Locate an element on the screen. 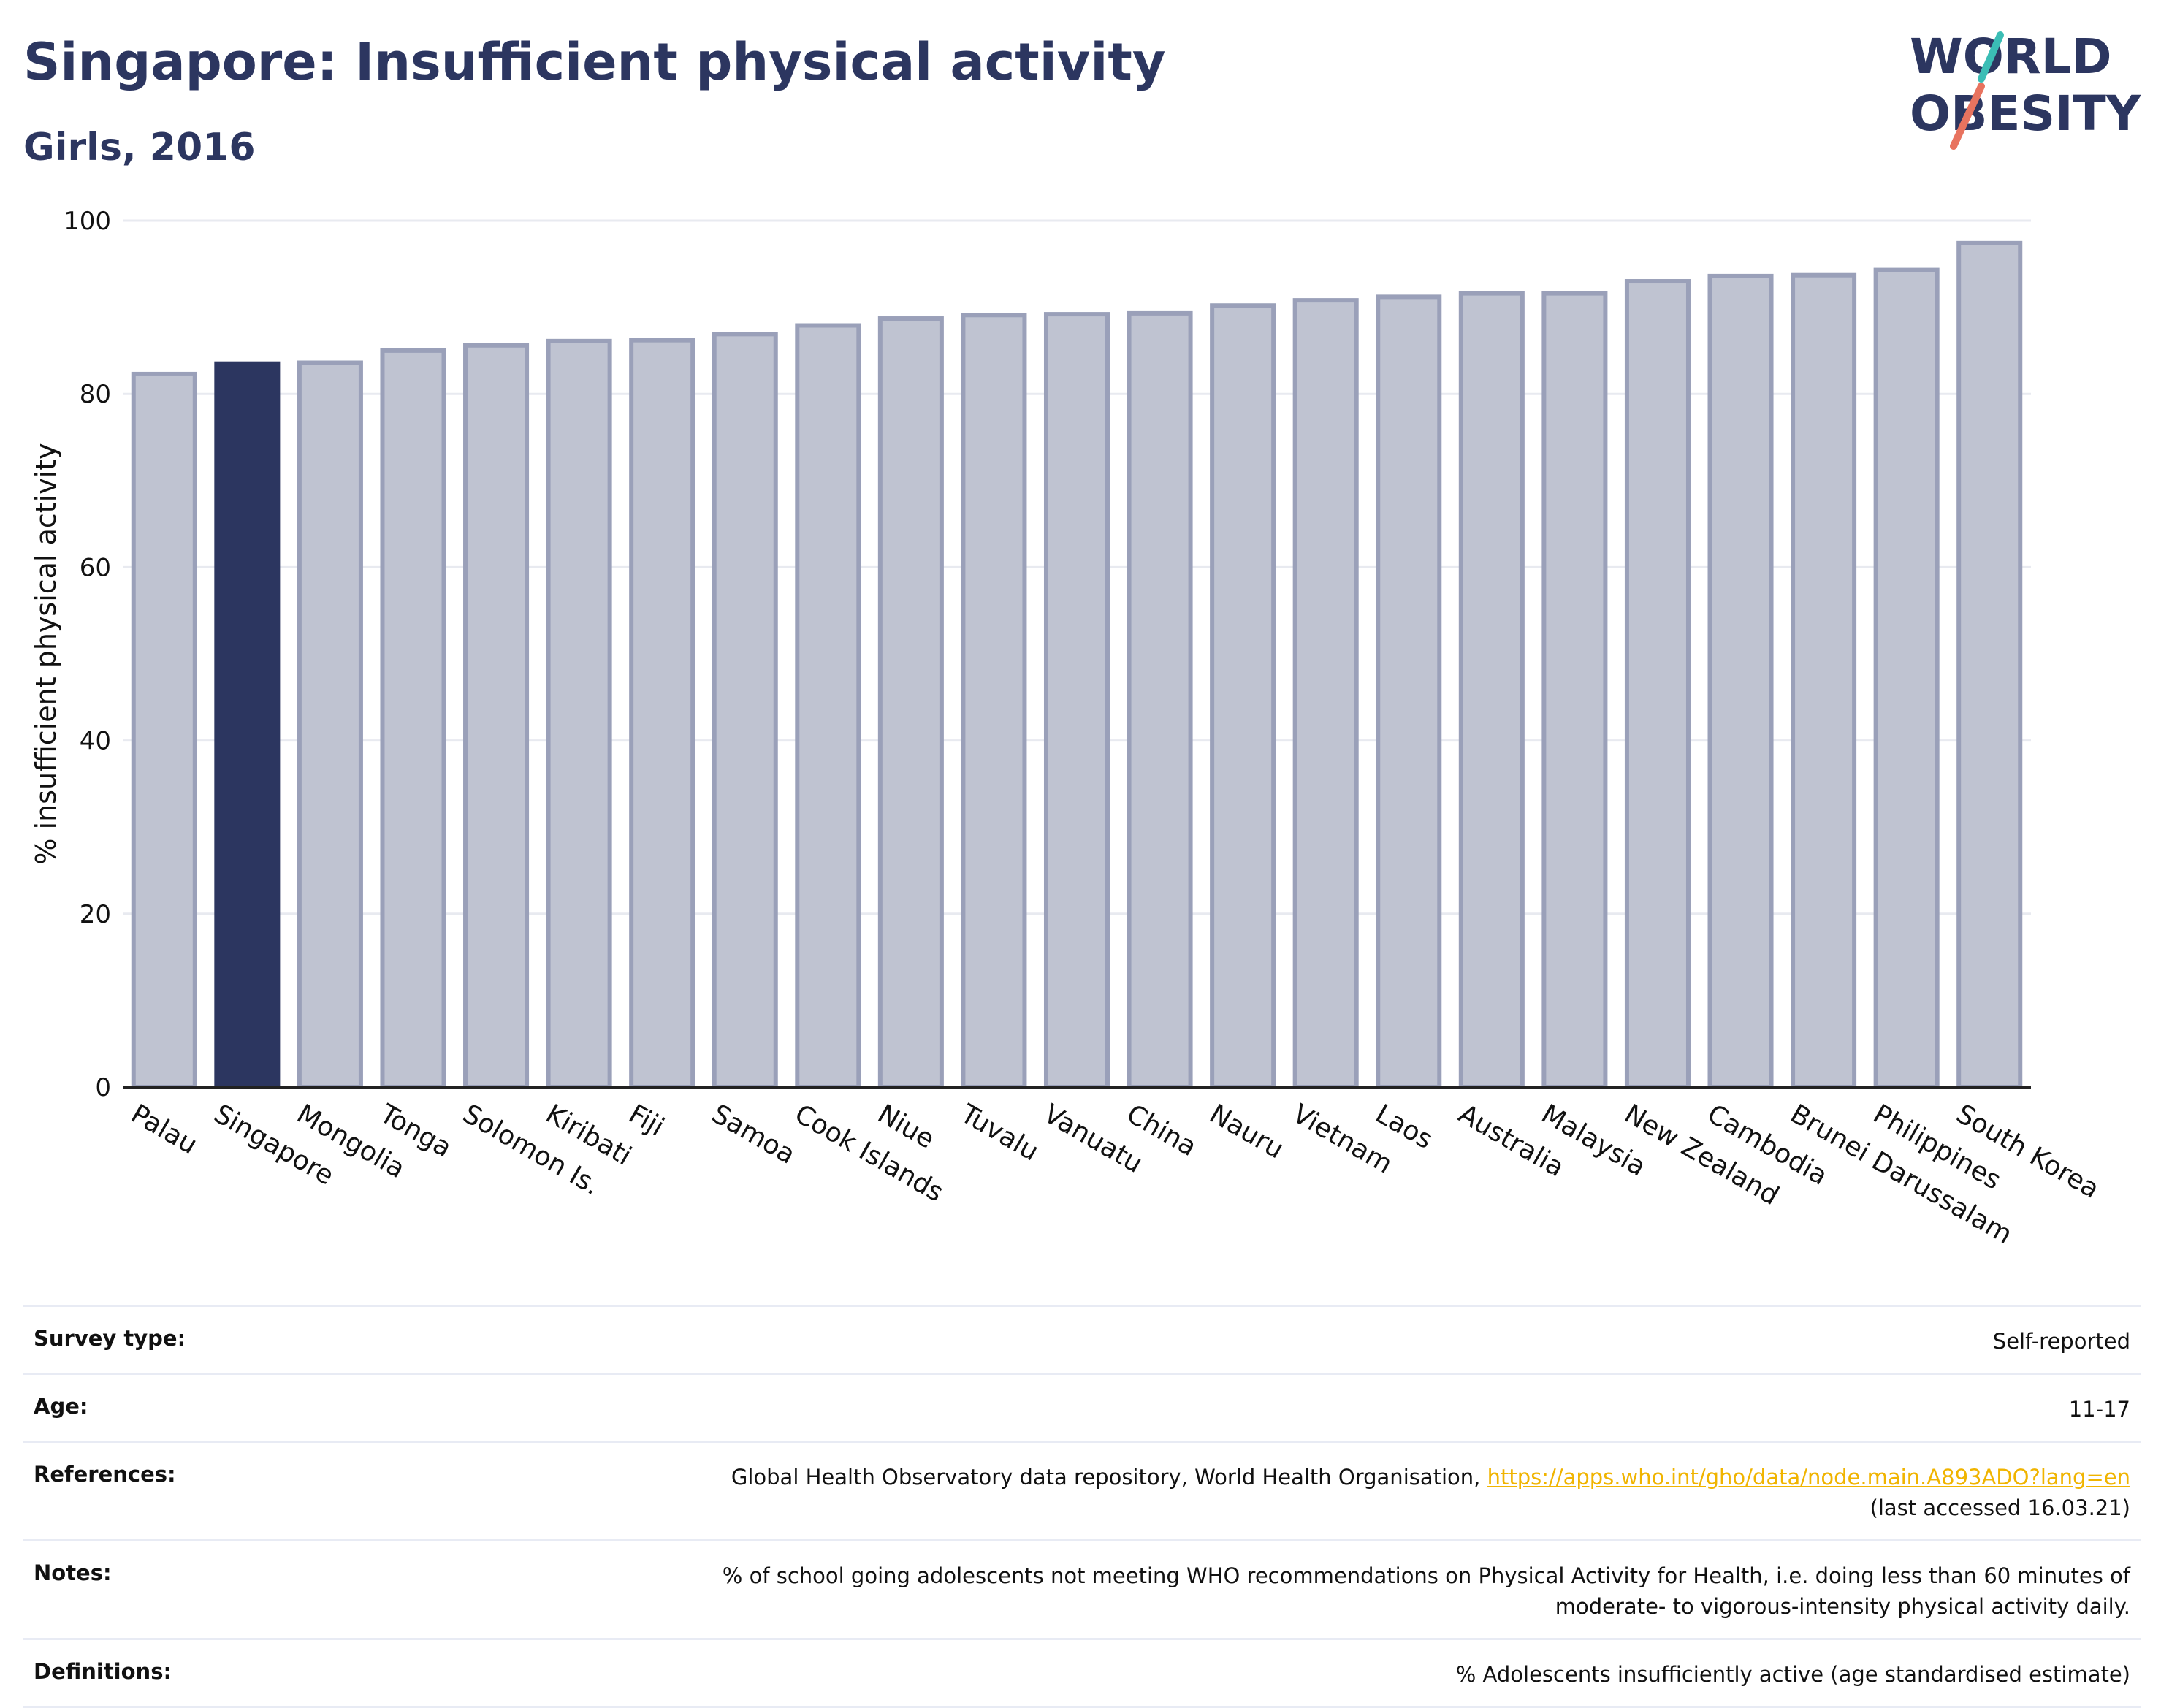 The height and width of the screenshot is (1708, 2161). y-axis-title: % insufficient physical activity is located at coordinates (46, 653).